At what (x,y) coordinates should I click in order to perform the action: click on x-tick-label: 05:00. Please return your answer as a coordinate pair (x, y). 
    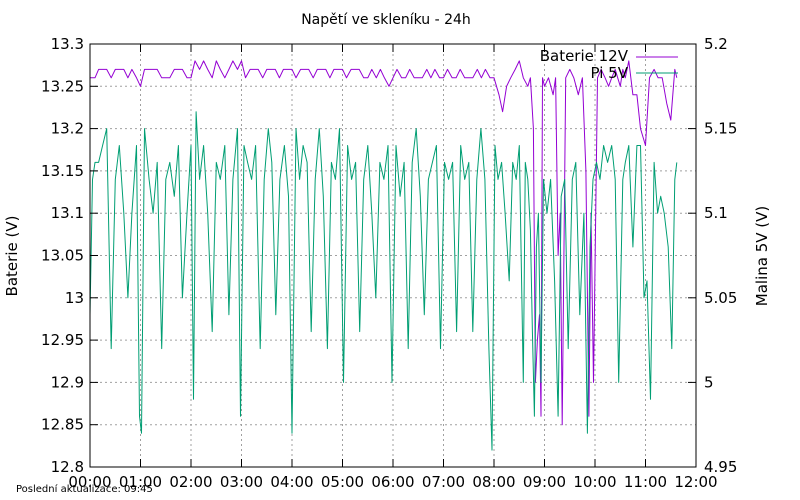
    Looking at the image, I should click on (342, 482).